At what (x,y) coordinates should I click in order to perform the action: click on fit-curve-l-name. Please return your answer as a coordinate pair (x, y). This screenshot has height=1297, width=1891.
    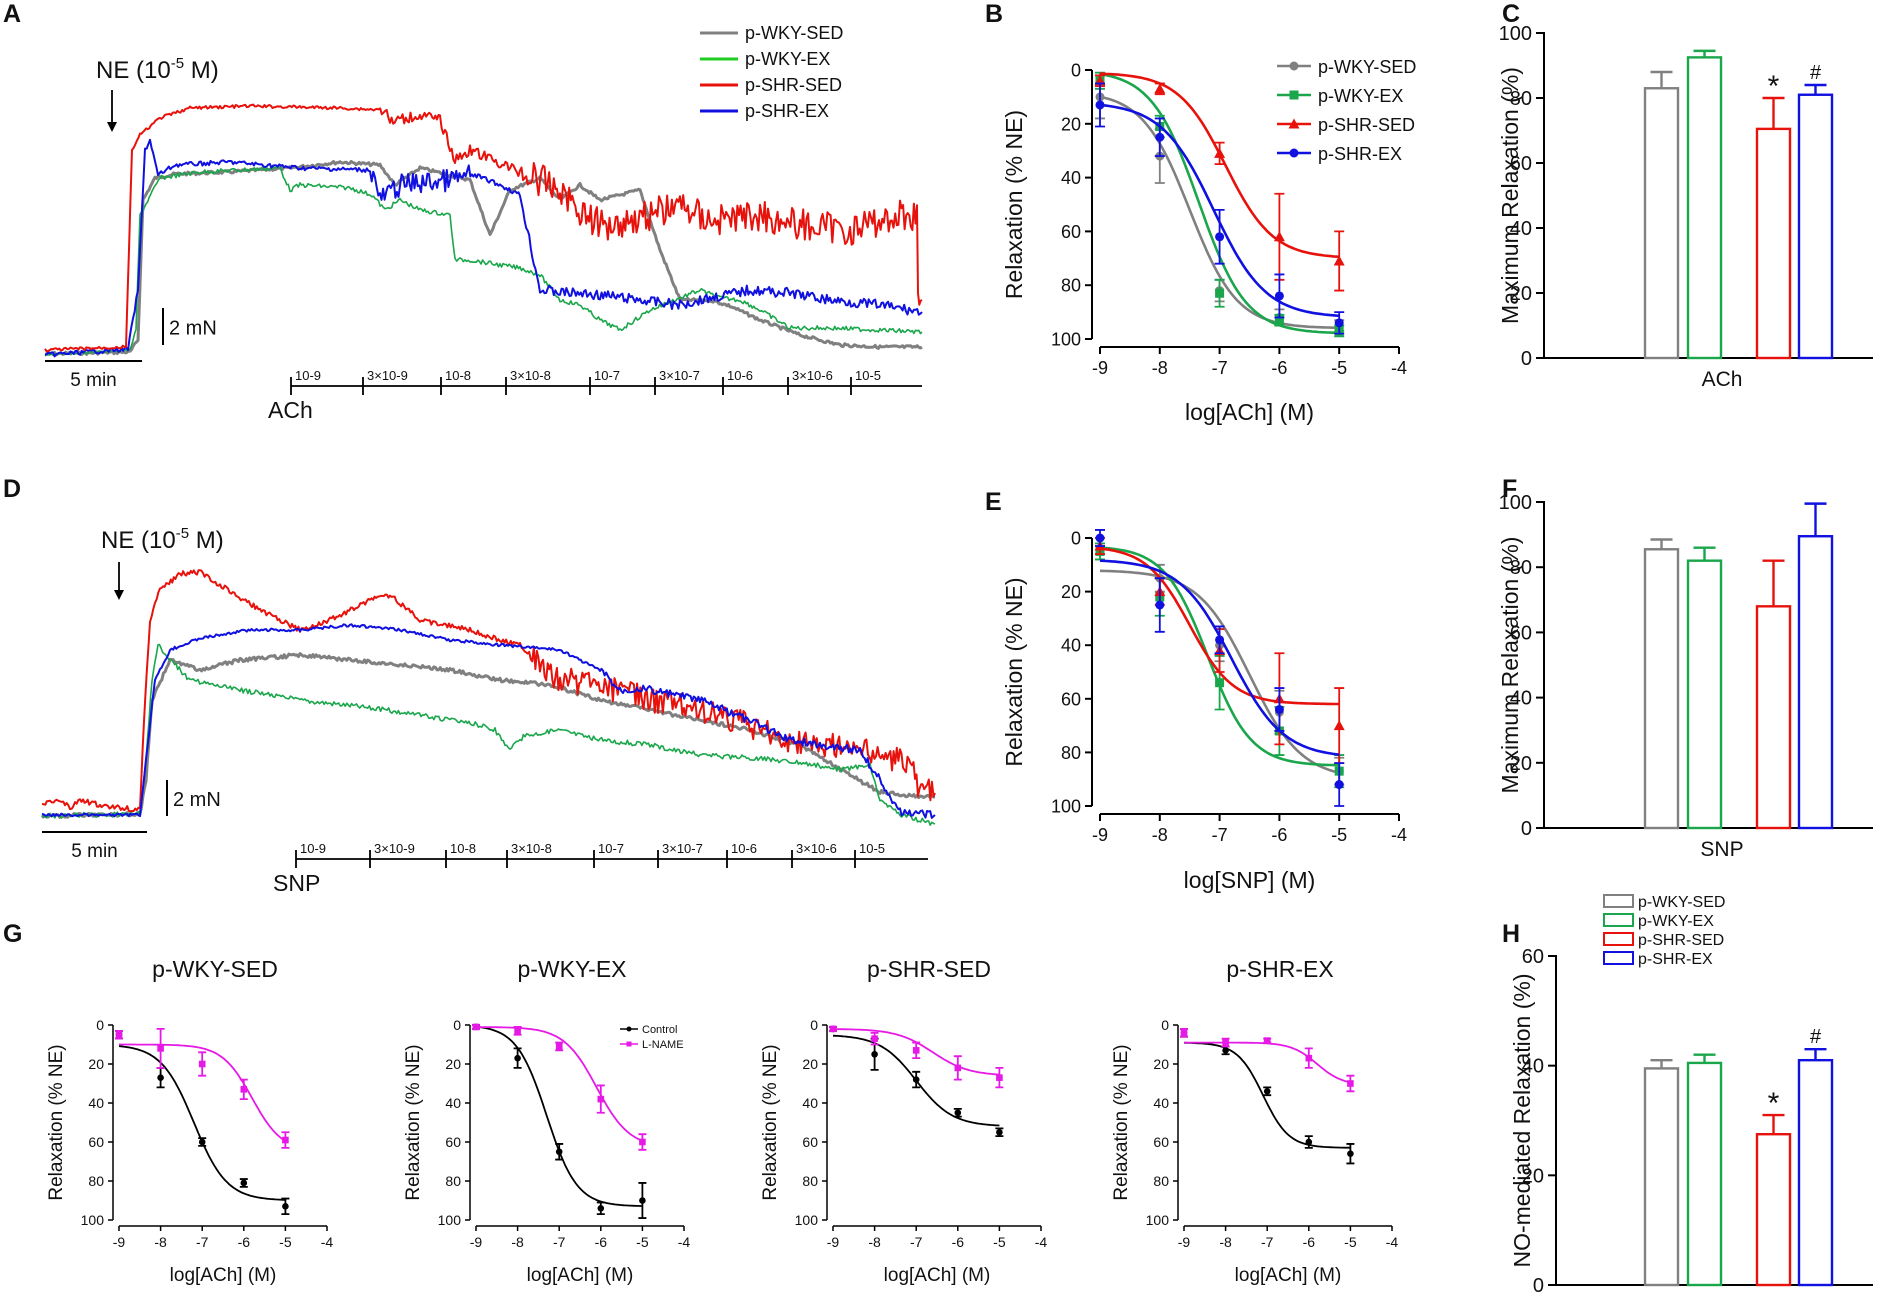
    Looking at the image, I should click on (1267, 1062).